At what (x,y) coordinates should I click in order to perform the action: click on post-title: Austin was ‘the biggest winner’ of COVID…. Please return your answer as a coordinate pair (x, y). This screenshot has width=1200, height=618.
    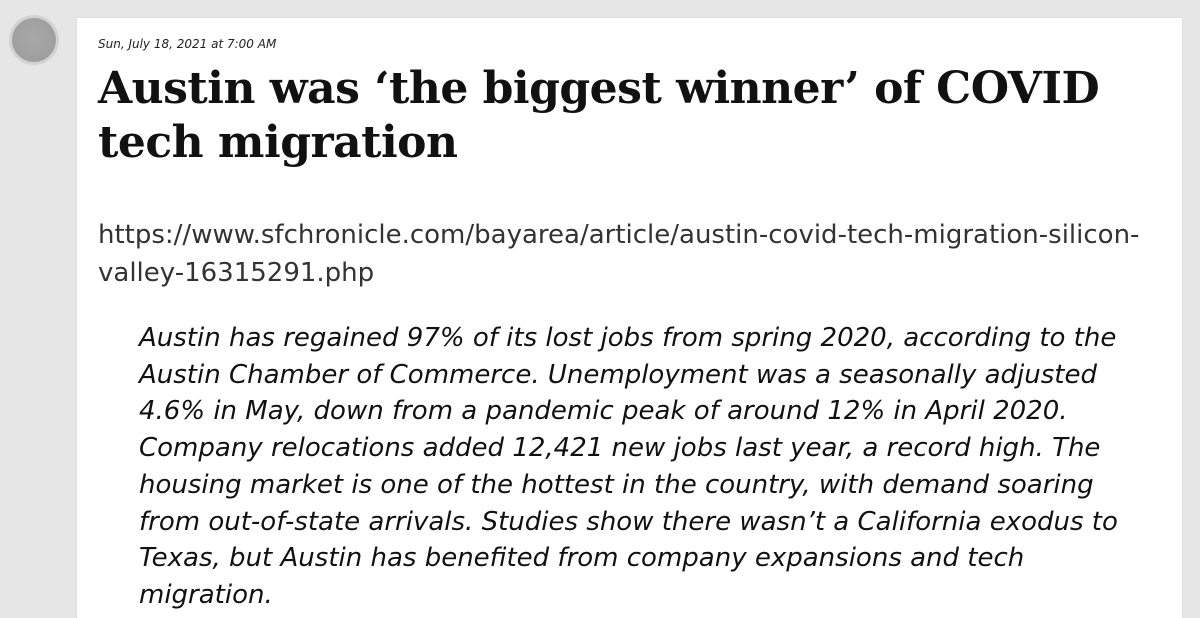
    Looking at the image, I should click on (599, 115).